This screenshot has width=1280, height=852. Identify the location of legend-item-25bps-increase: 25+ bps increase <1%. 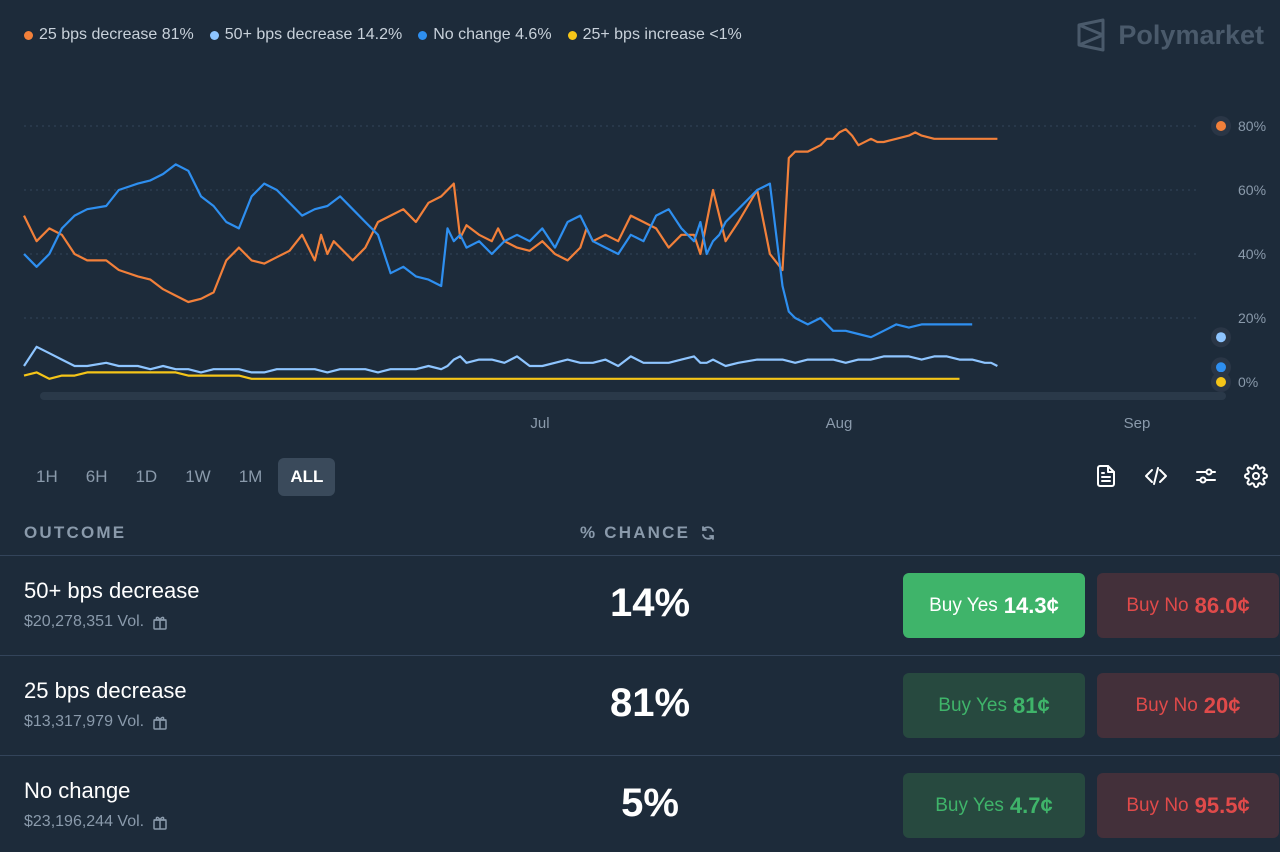
(654, 35).